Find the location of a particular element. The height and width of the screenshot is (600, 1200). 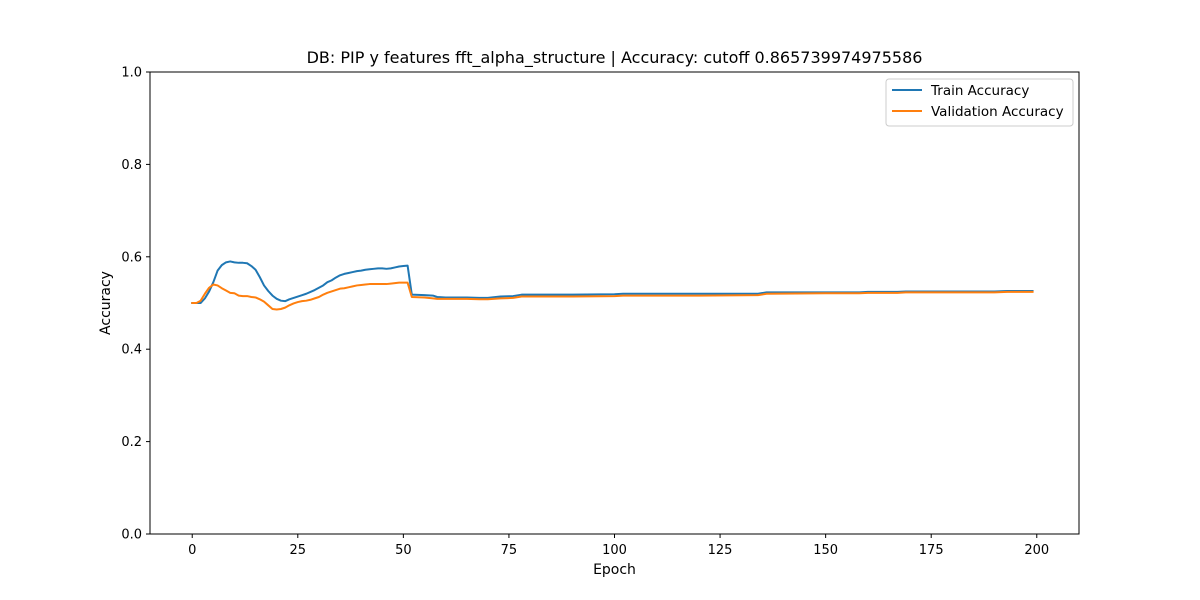

legend-label: Train Accuracy is located at coordinates (979, 91).